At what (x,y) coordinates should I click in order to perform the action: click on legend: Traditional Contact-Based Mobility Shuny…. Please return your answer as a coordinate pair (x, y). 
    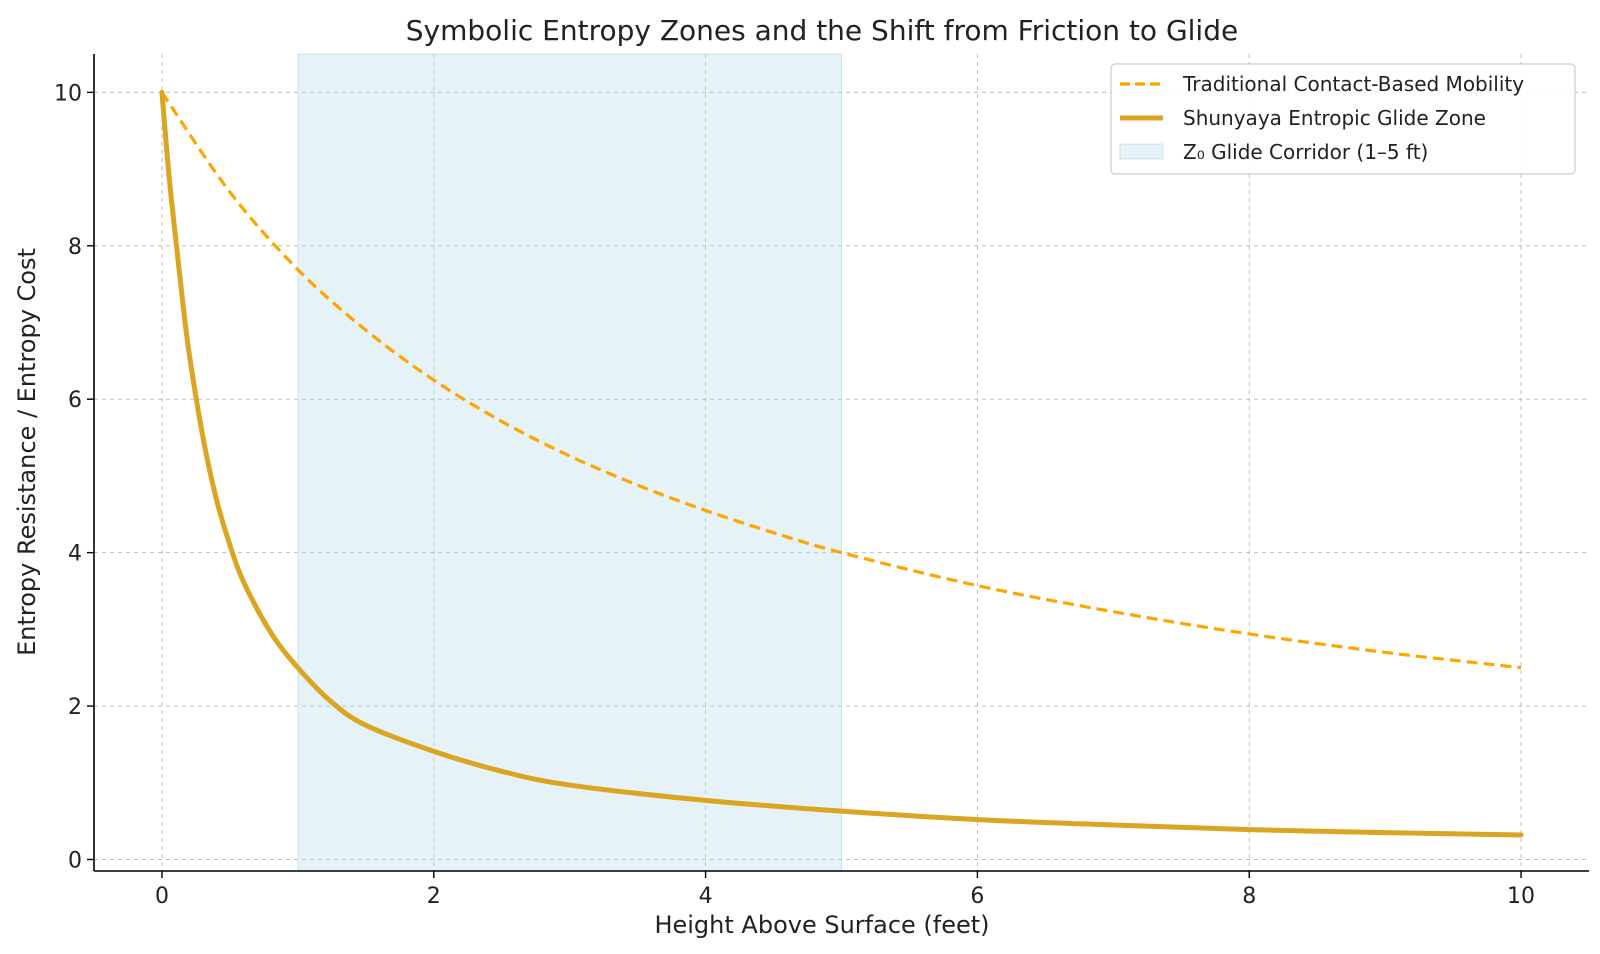
    Looking at the image, I should click on (1343, 119).